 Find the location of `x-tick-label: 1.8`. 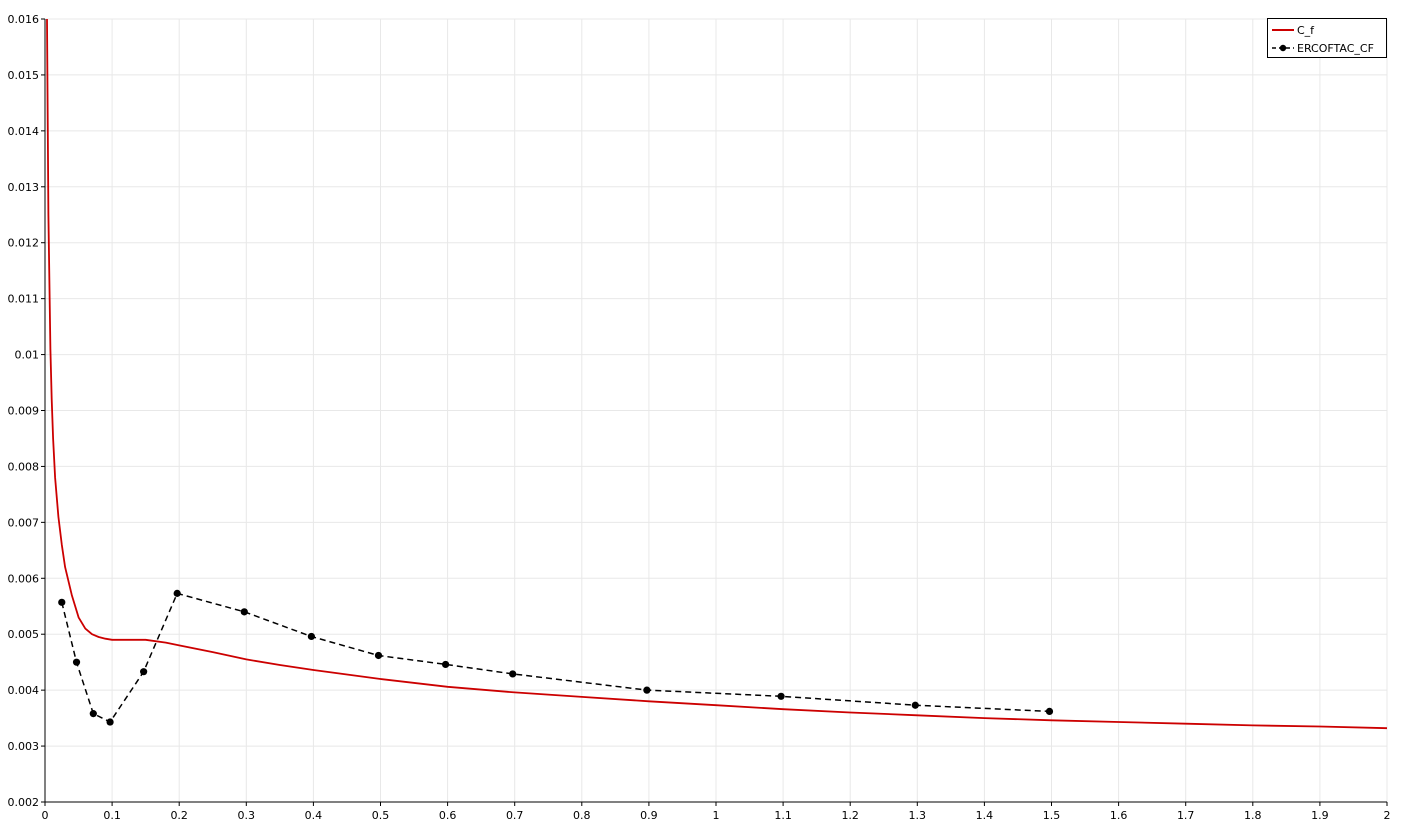

x-tick-label: 1.8 is located at coordinates (1253, 815).